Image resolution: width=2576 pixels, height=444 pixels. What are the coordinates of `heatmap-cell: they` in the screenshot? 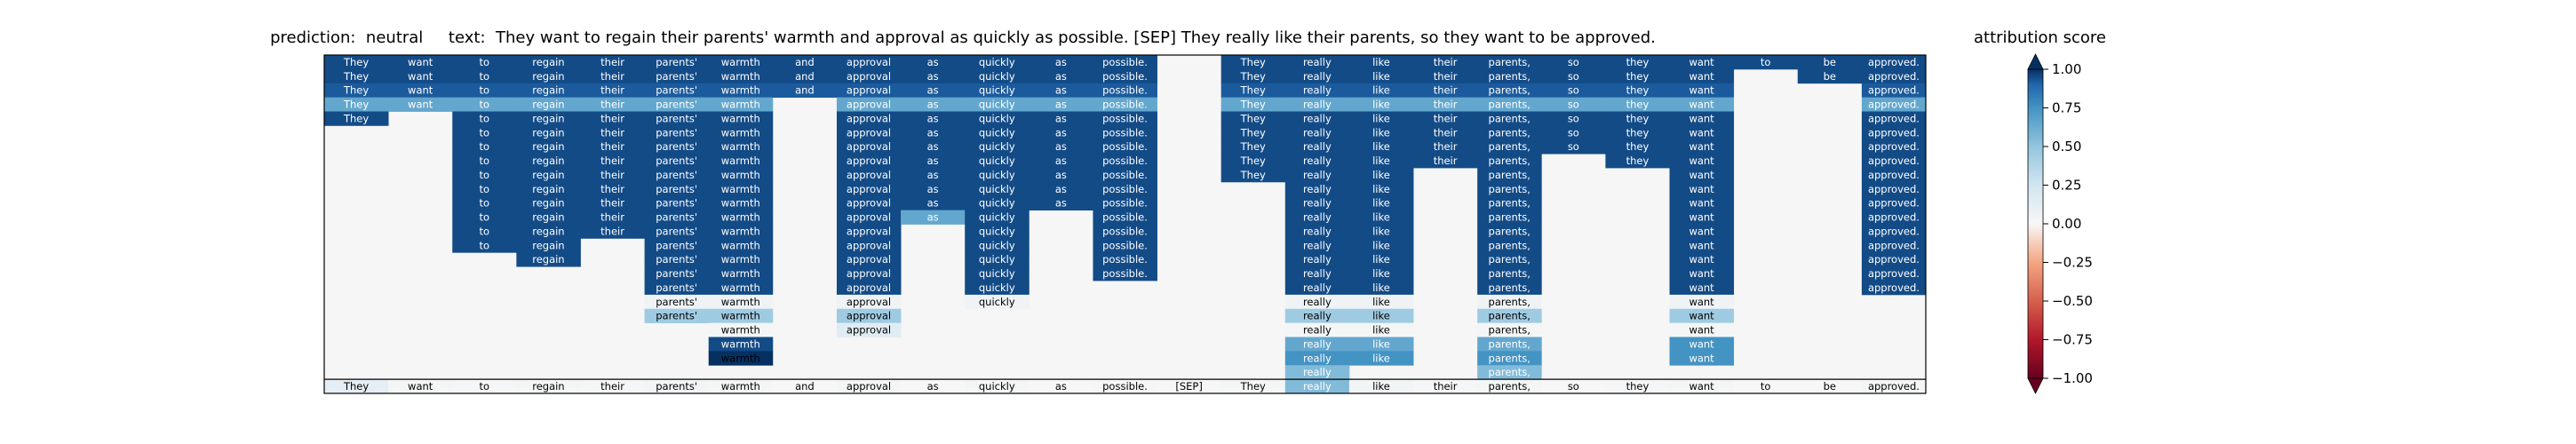 It's located at (1637, 62).